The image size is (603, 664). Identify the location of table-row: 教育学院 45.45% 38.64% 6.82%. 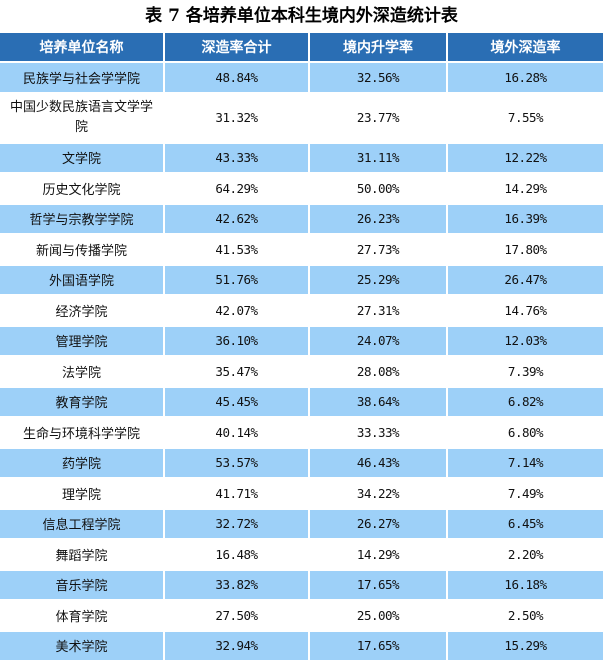
(301, 402).